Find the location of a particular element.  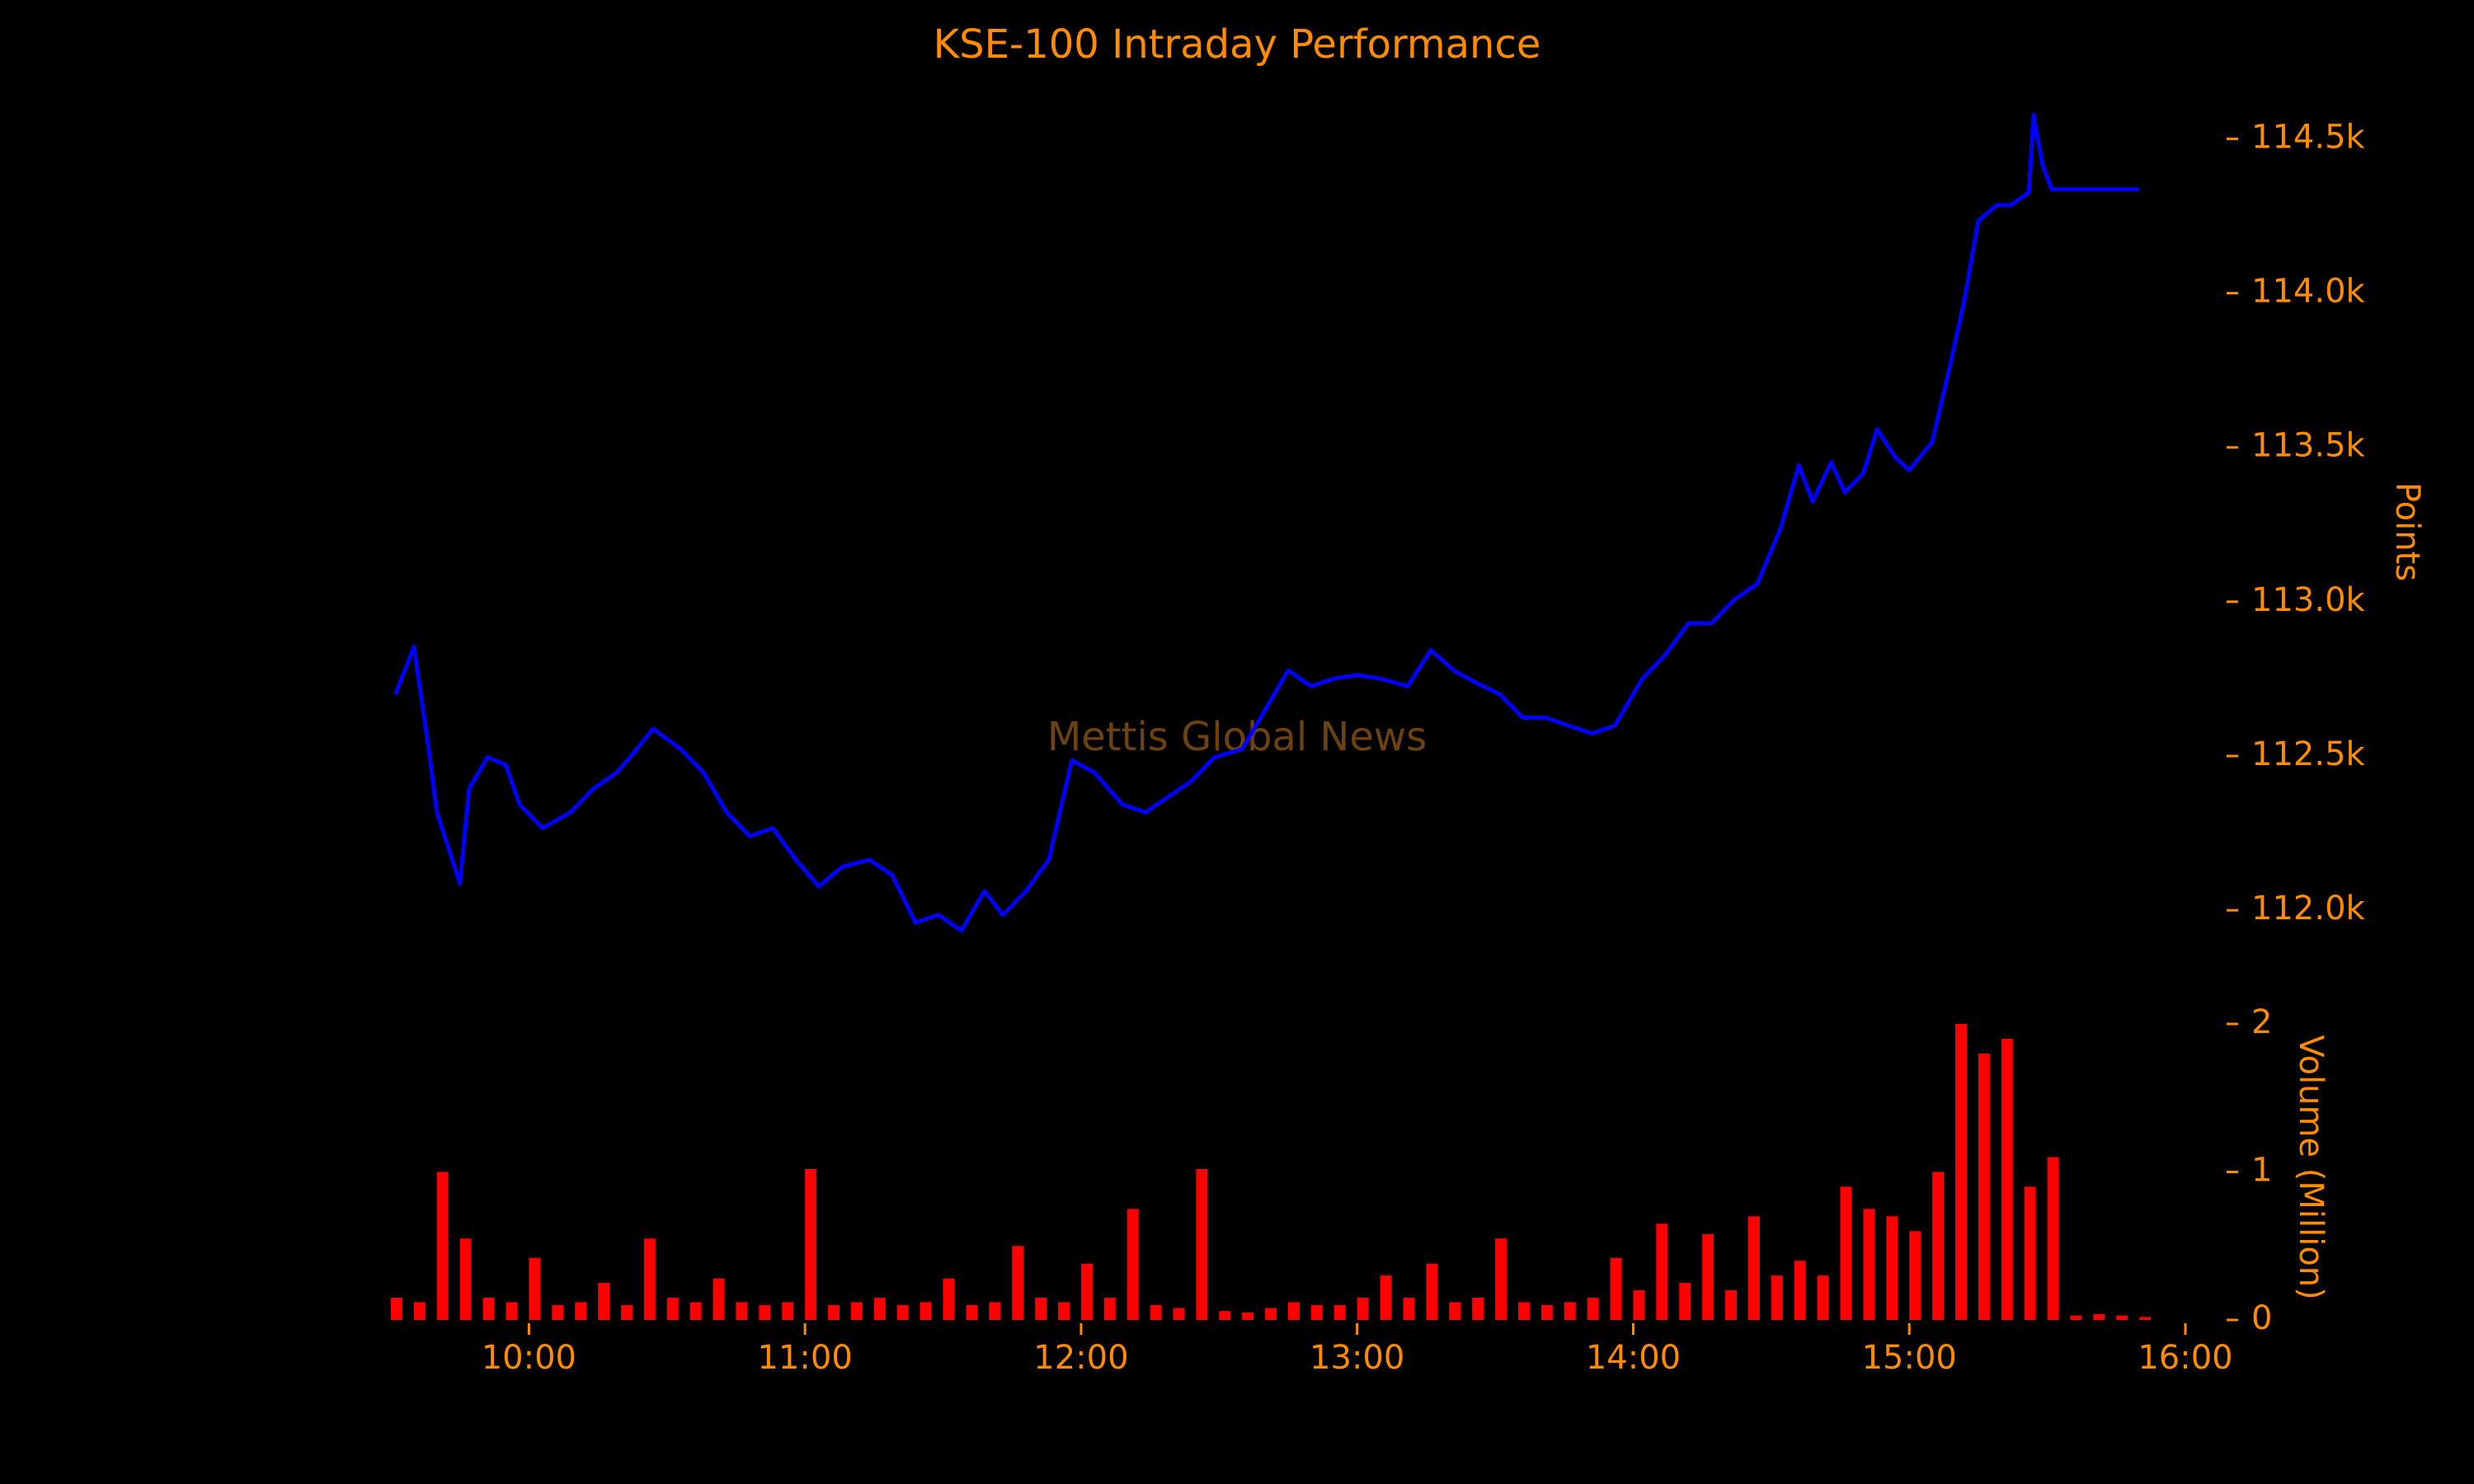

x-tick-label: 11:00 is located at coordinates (805, 1358).